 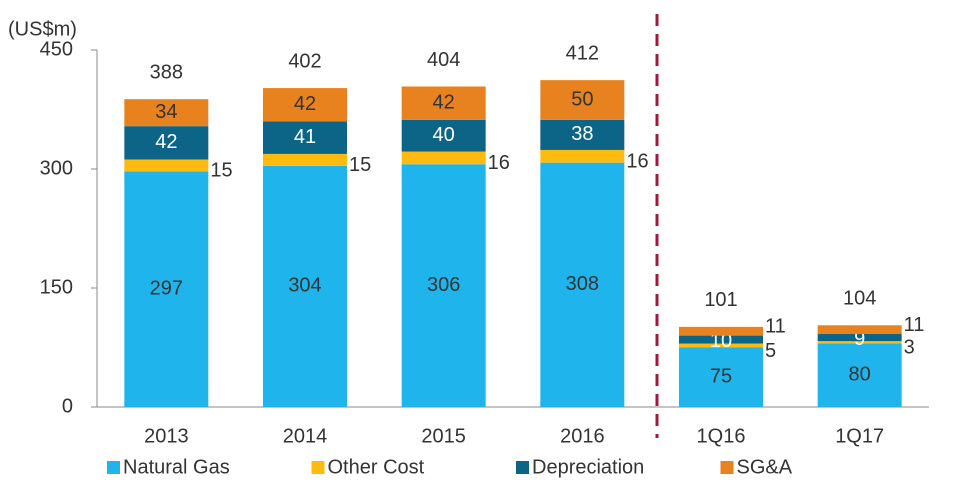 I want to click on value-label: 41, so click(x=305, y=137).